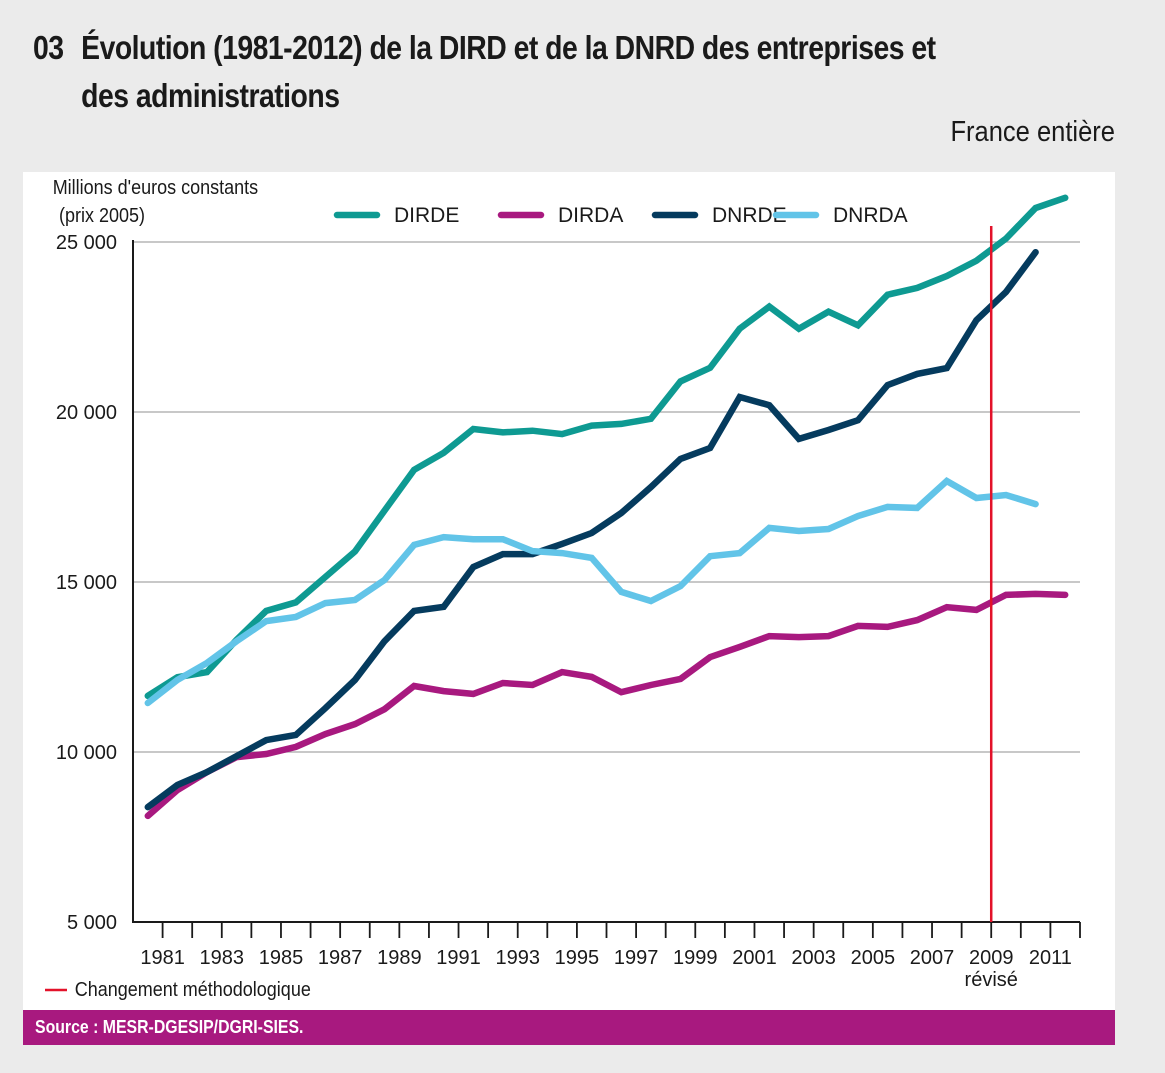 This screenshot has height=1073, width=1165. Describe the element at coordinates (86, 413) in the screenshot. I see `y-tick-label: 20 000` at that location.